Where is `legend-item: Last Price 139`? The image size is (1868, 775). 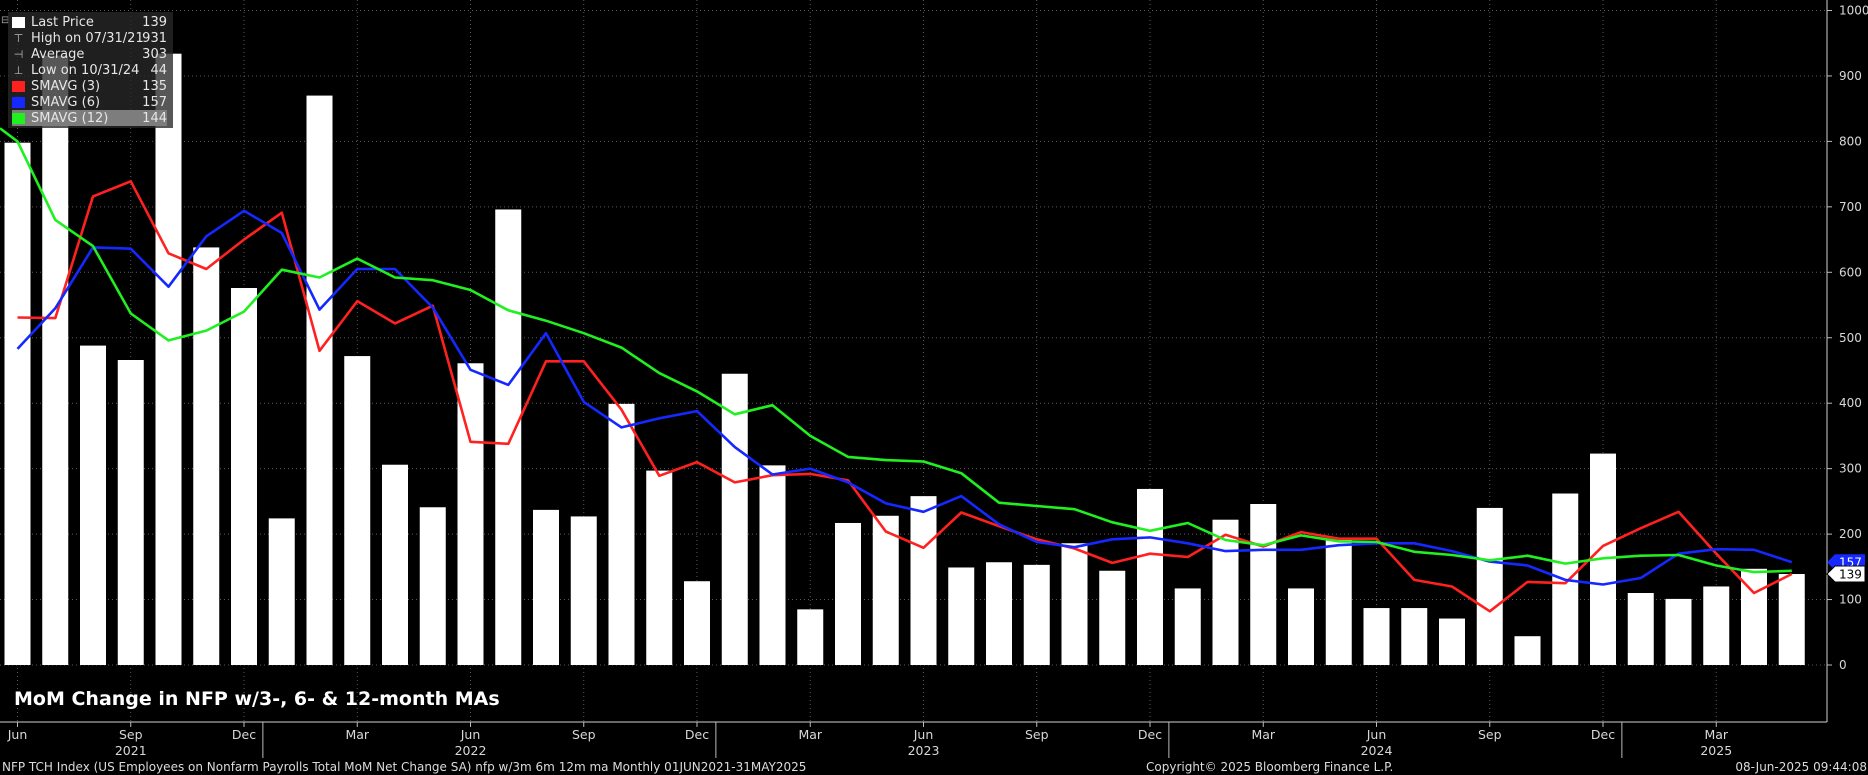 legend-item: Last Price 139 is located at coordinates (89, 22).